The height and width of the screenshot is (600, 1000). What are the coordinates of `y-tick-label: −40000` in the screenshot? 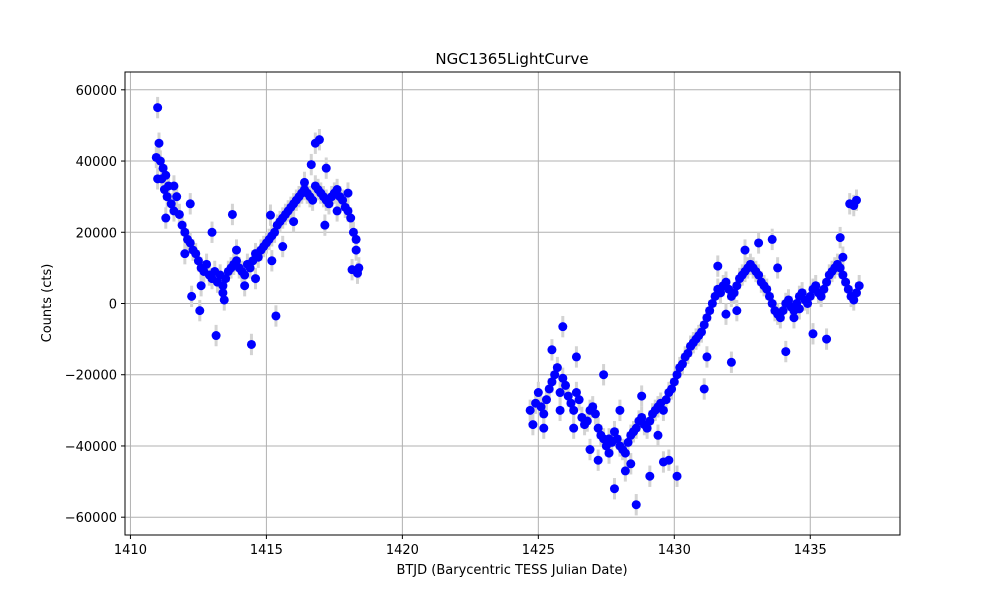 It's located at (91, 447).